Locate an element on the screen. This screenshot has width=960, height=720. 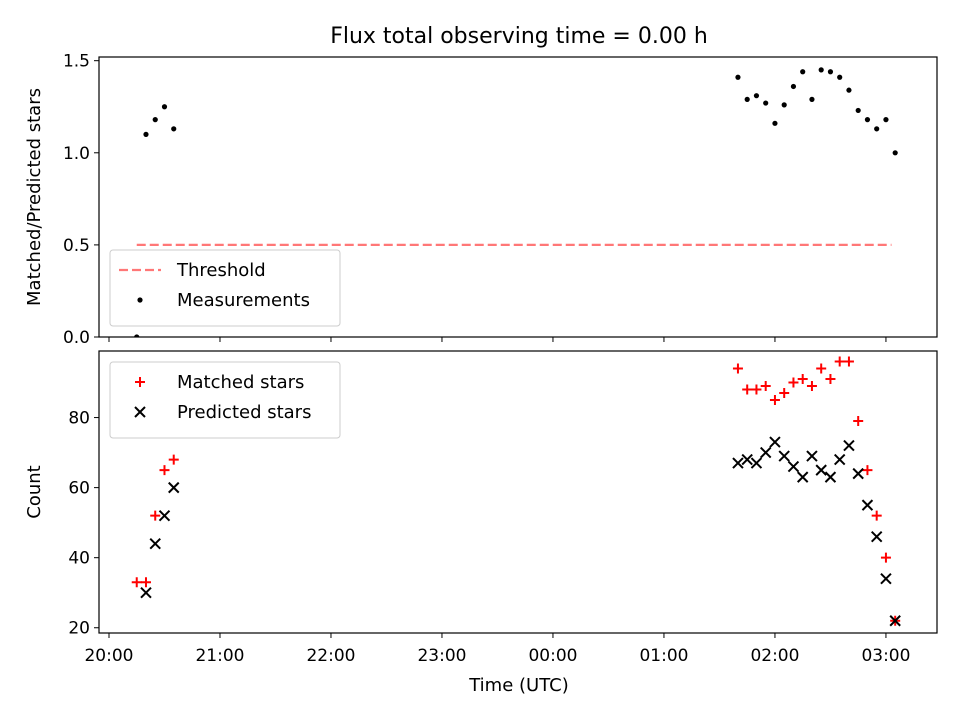
chart-title: Flux total observing time = 0.00 h is located at coordinates (519, 36).